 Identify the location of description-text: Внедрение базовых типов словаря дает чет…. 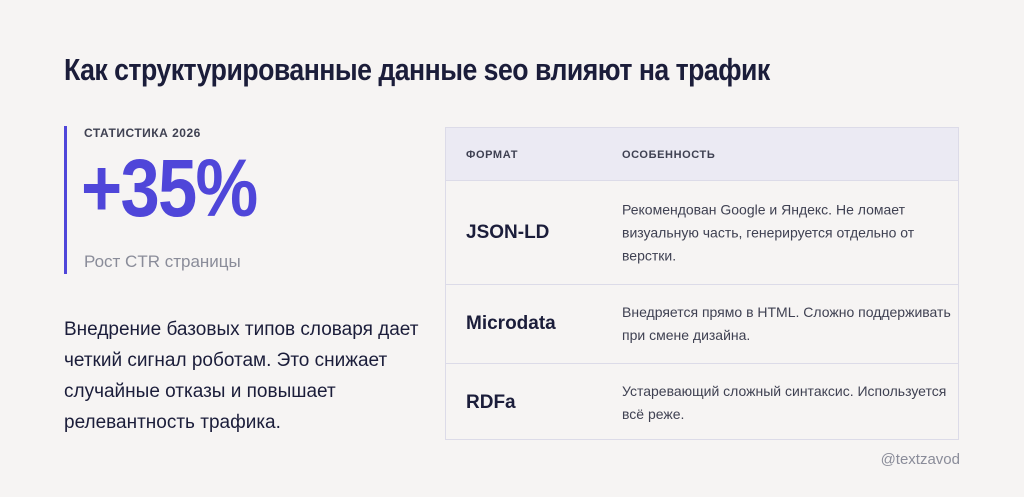
(241, 376).